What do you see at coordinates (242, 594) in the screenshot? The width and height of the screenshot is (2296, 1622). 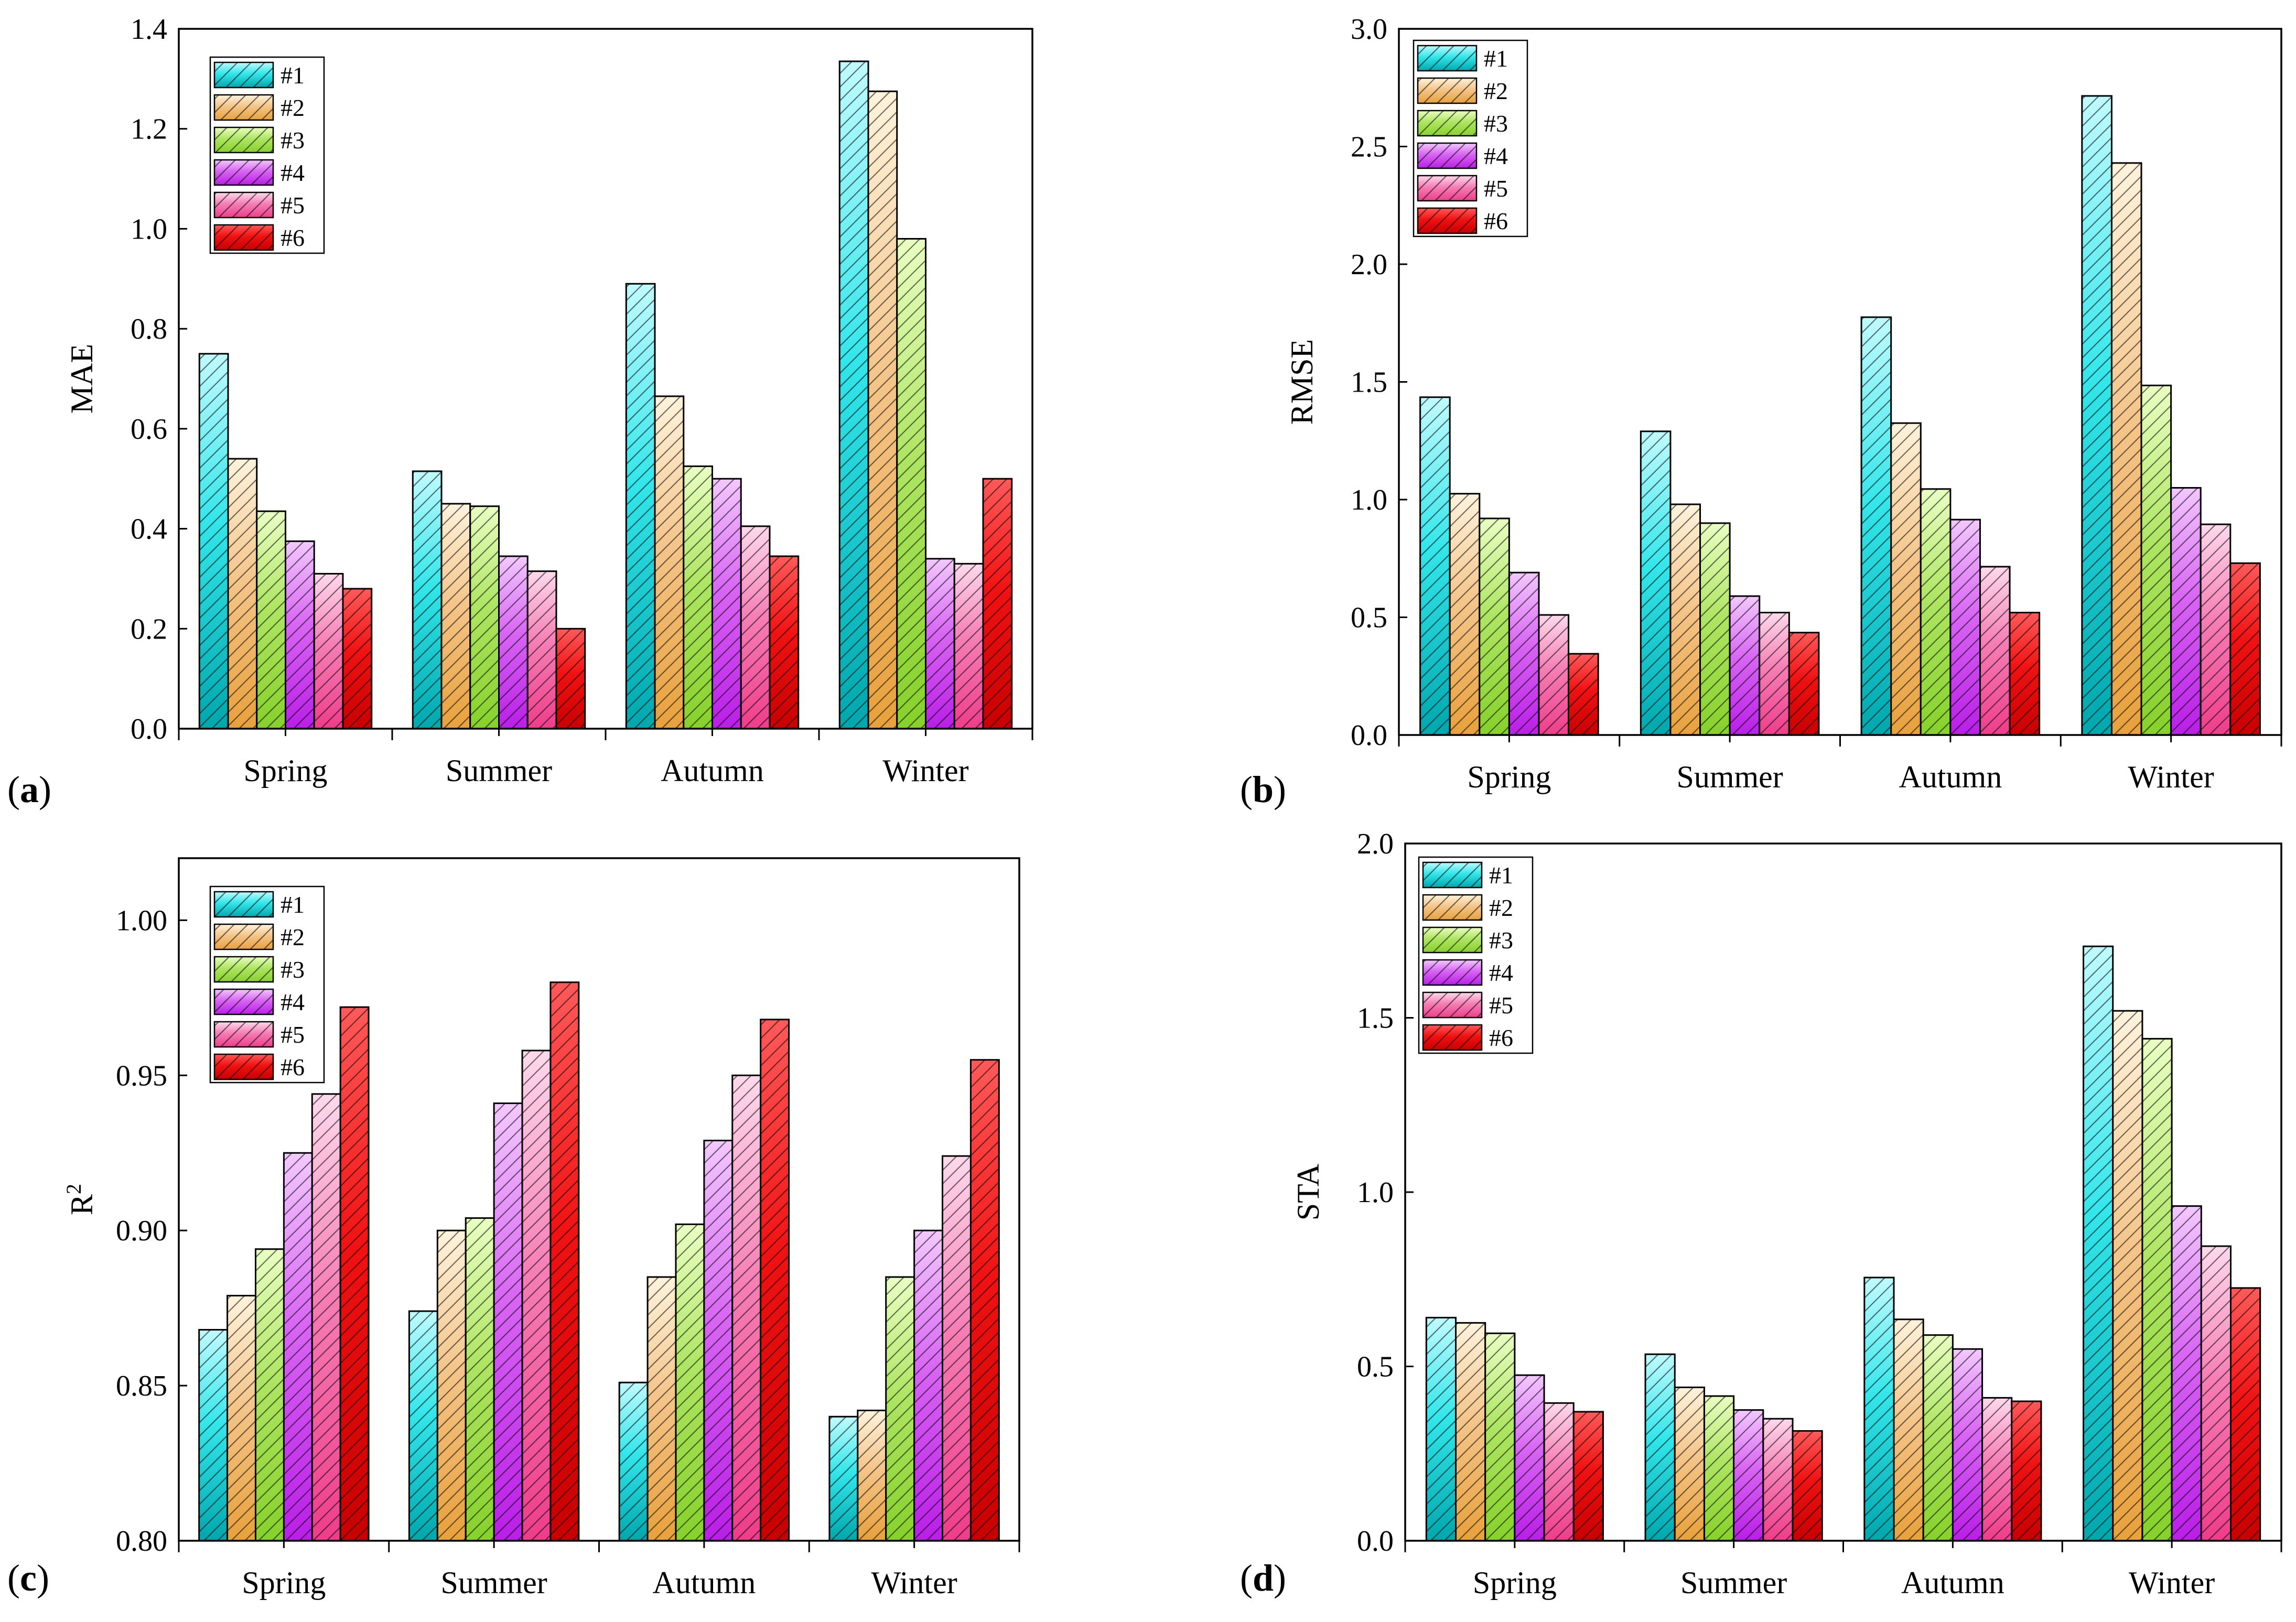 I see `bar-spring-s2` at bounding box center [242, 594].